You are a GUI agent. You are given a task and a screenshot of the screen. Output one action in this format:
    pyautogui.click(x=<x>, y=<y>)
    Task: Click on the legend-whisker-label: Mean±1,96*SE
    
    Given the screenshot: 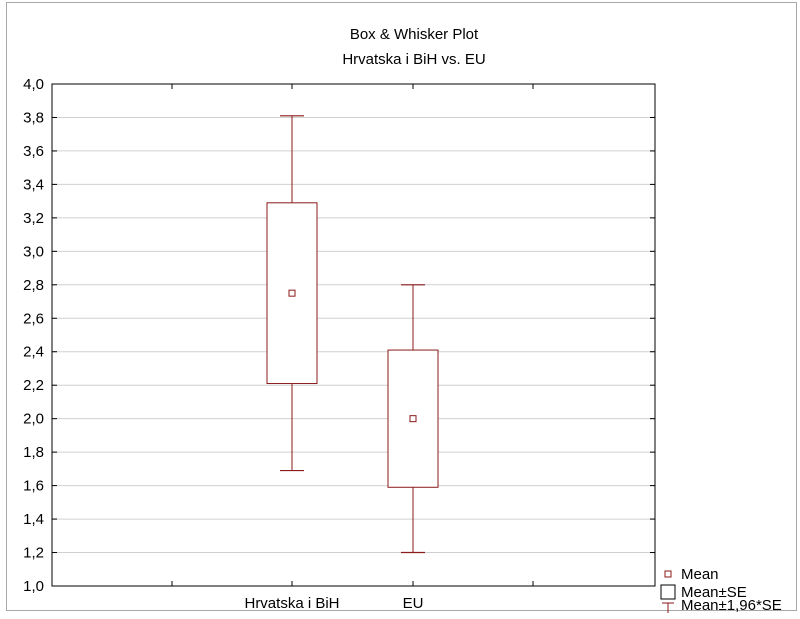 What is the action you would take?
    pyautogui.click(x=731, y=605)
    